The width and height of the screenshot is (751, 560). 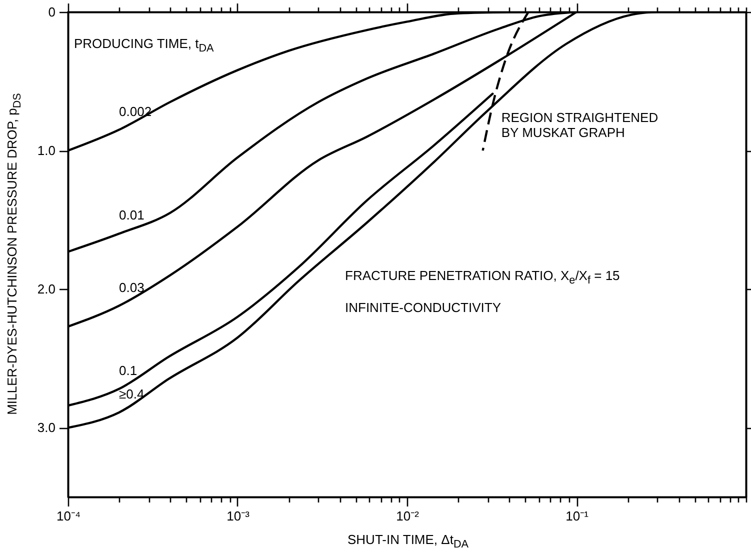 I want to click on x-axis-title: SHUT-IN TIME, Δt$_{DA}$, so click(x=408, y=541).